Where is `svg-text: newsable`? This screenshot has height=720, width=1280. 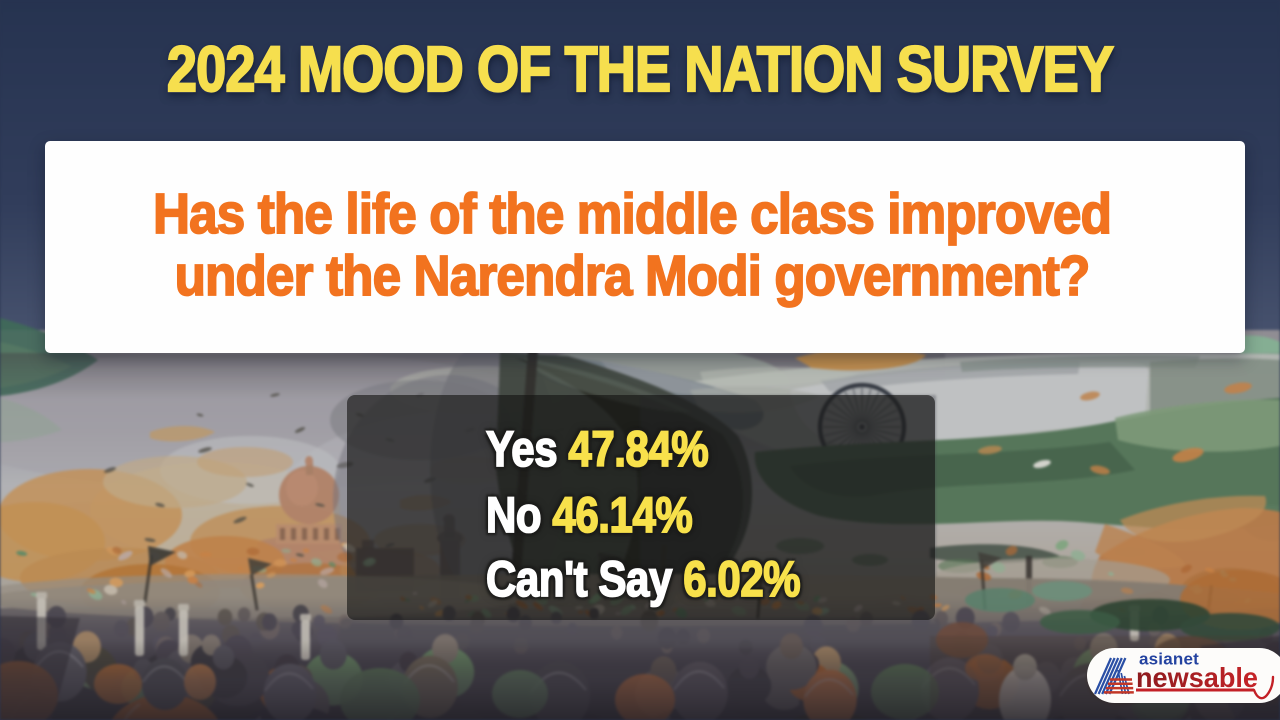
svg-text: newsable is located at coordinates (1197, 677).